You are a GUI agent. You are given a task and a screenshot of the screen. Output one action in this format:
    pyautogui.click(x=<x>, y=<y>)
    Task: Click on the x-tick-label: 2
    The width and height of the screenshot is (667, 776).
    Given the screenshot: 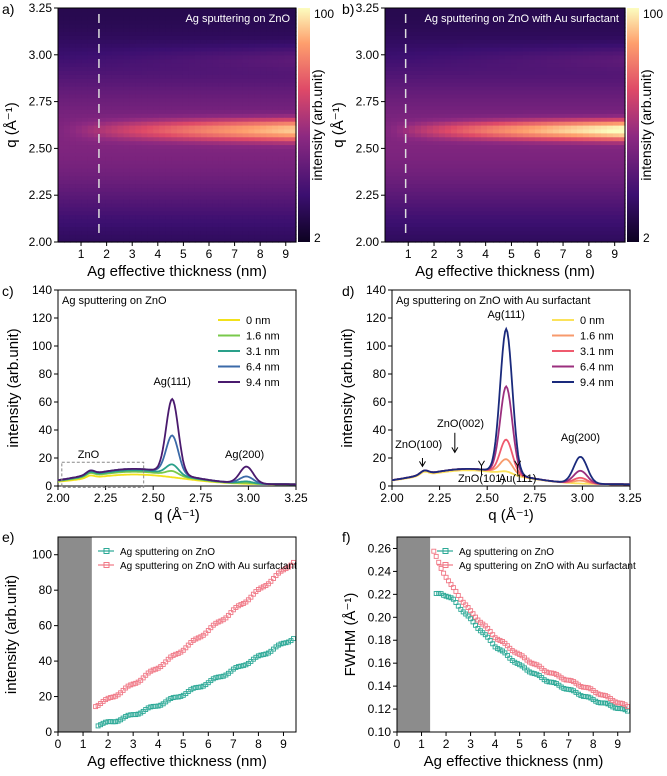 What is the action you would take?
    pyautogui.click(x=106, y=254)
    